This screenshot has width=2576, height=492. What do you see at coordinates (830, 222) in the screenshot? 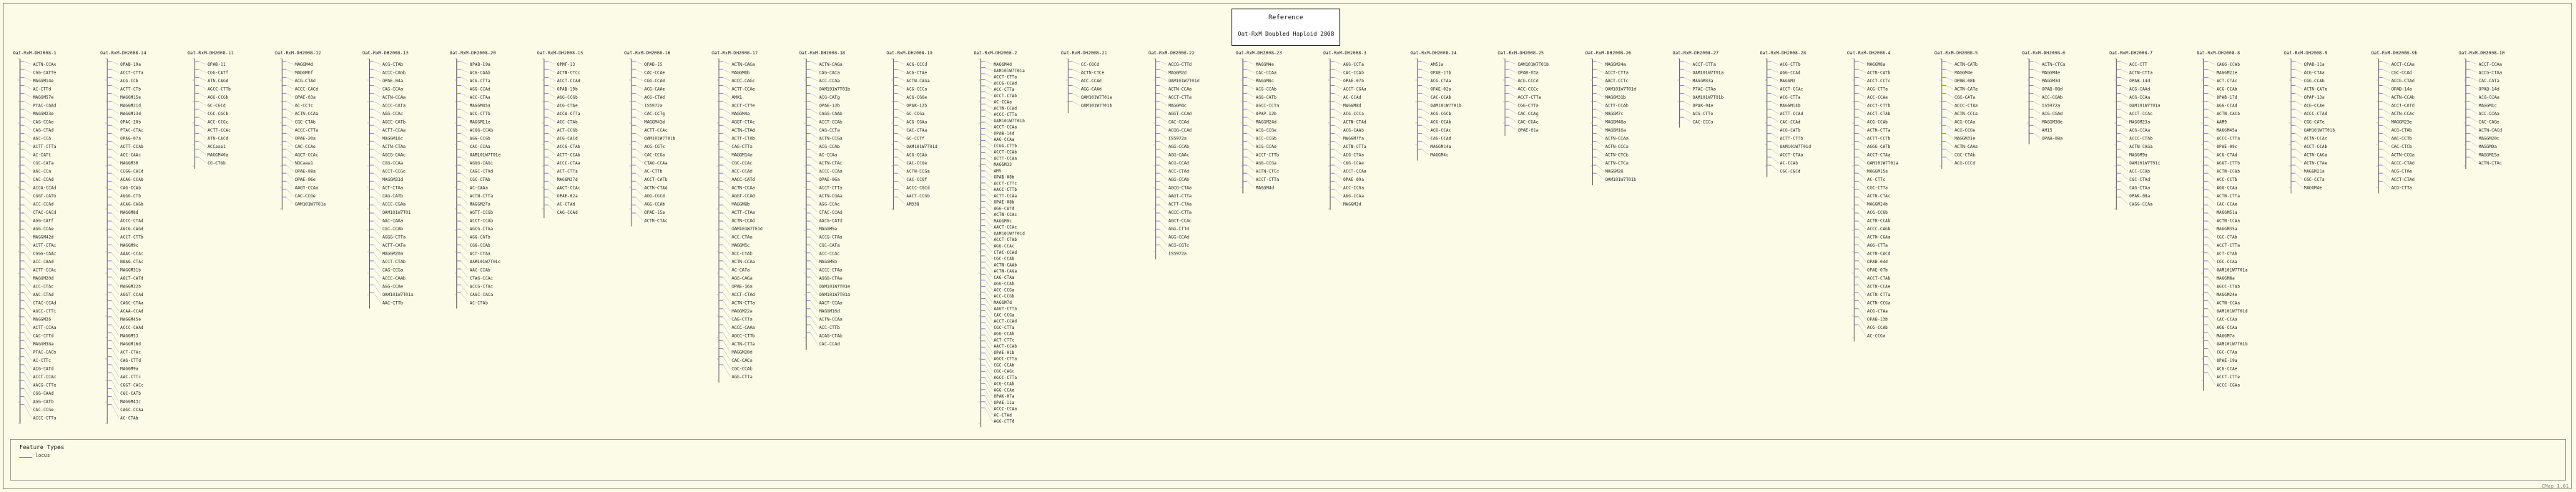
I see `locus-label: AACG-CATd` at bounding box center [830, 222].